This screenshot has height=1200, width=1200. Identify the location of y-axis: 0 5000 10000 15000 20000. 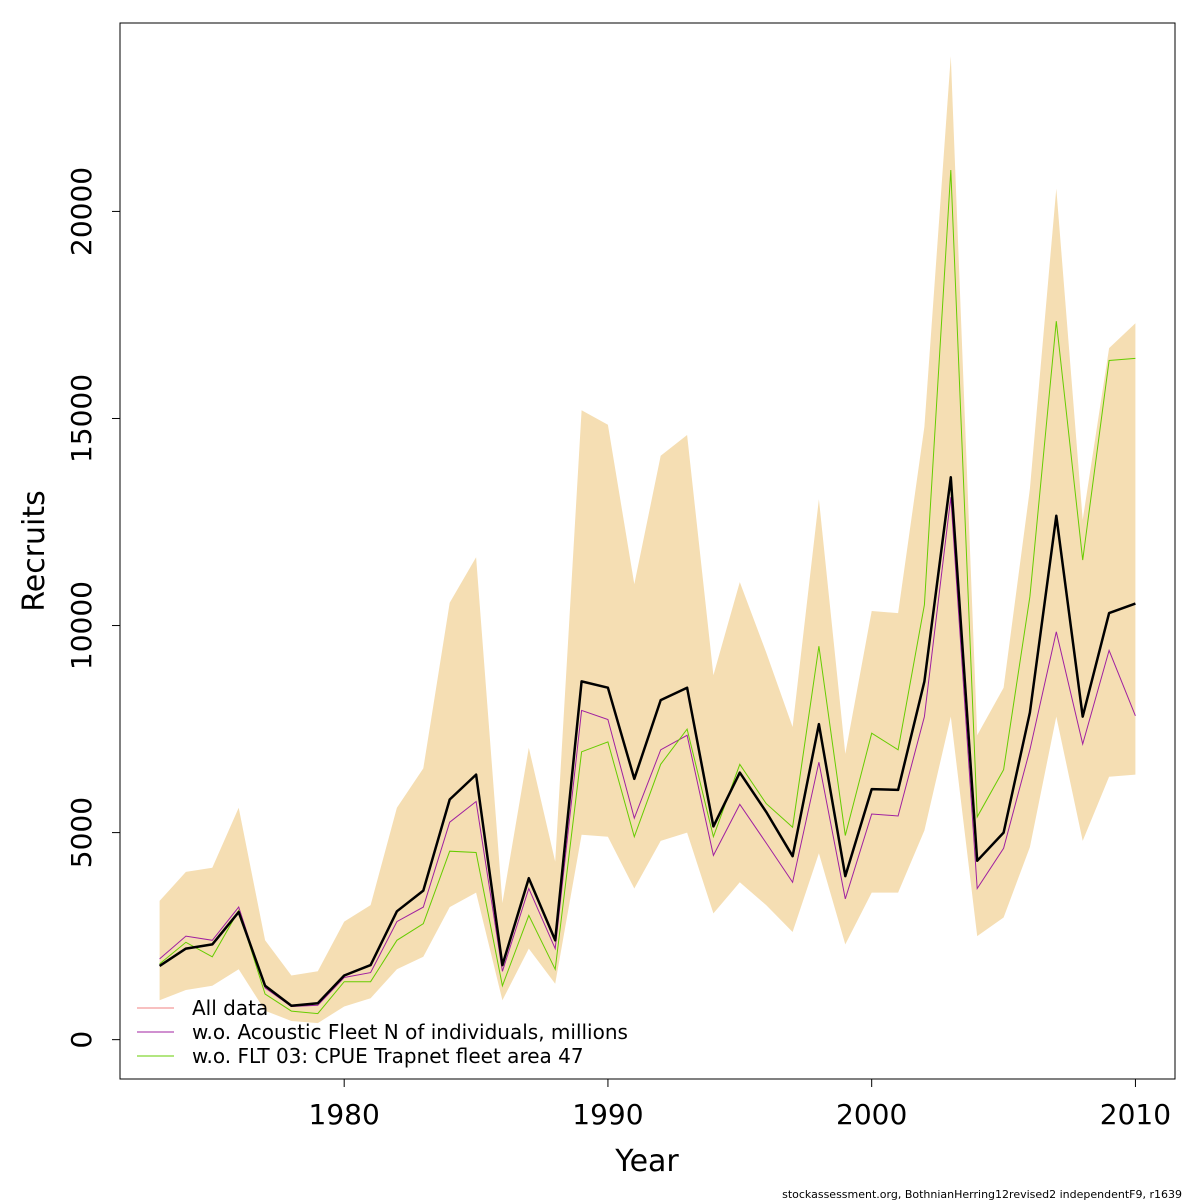
(92, 608).